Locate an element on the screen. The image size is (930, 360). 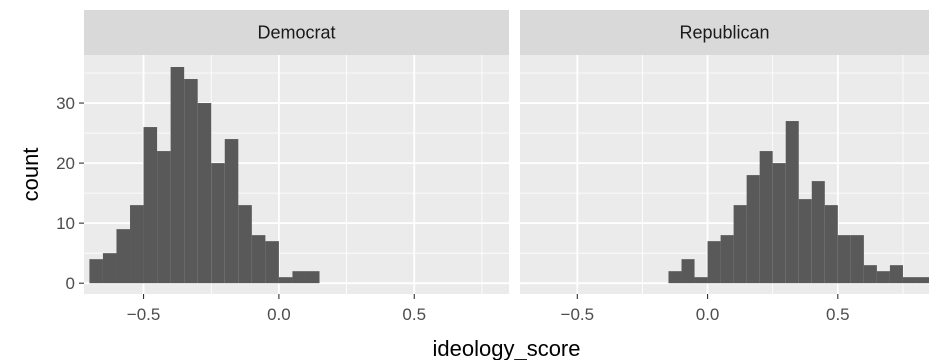
y-tick-label: 10 is located at coordinates (65, 223).